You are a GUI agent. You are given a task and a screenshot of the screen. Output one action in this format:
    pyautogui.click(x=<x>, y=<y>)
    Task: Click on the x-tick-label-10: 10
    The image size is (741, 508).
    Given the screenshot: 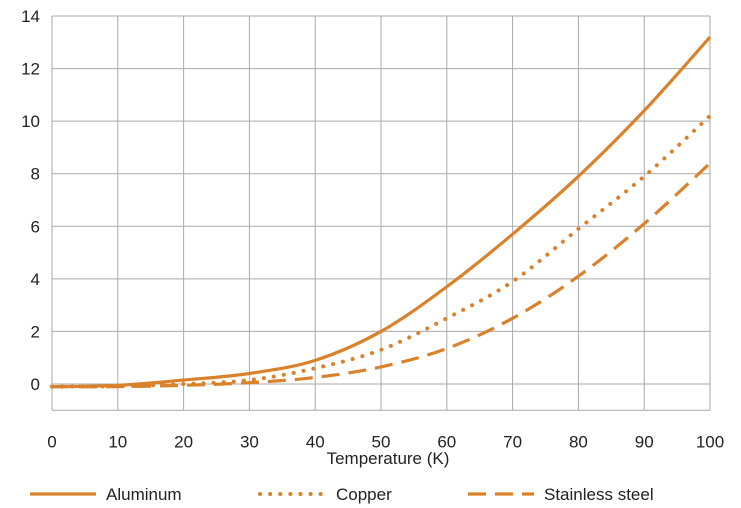 What is the action you would take?
    pyautogui.click(x=117, y=441)
    